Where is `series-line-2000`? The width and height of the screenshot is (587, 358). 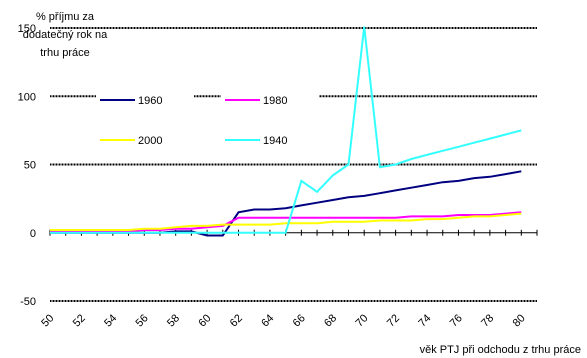
series-line-2000 is located at coordinates (286, 221).